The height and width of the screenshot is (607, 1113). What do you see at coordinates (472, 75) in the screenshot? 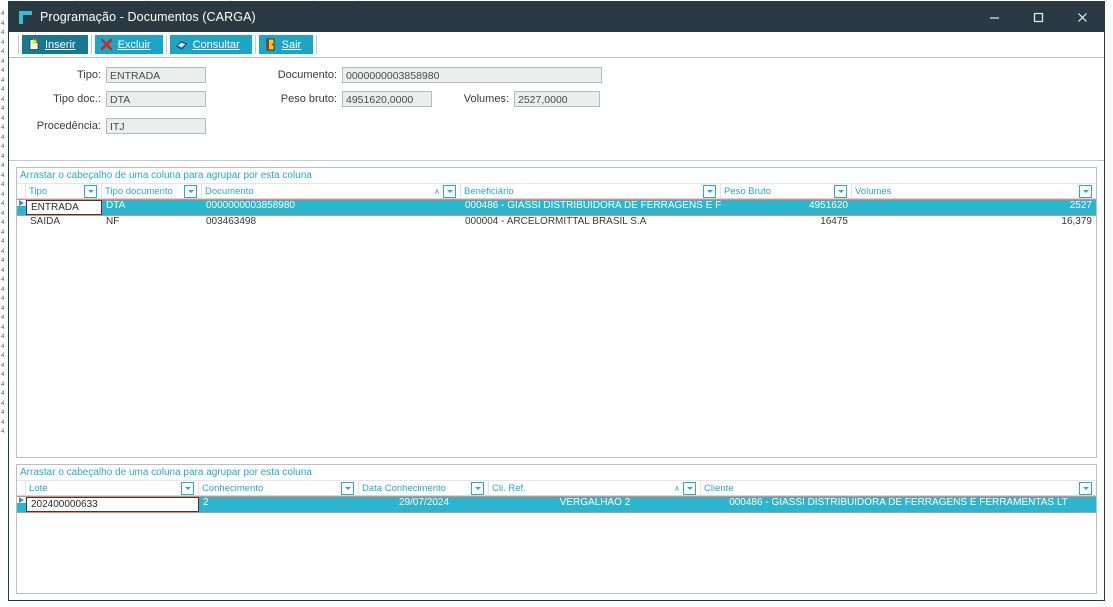
I see `field-documento-input: 0000000003858980` at bounding box center [472, 75].